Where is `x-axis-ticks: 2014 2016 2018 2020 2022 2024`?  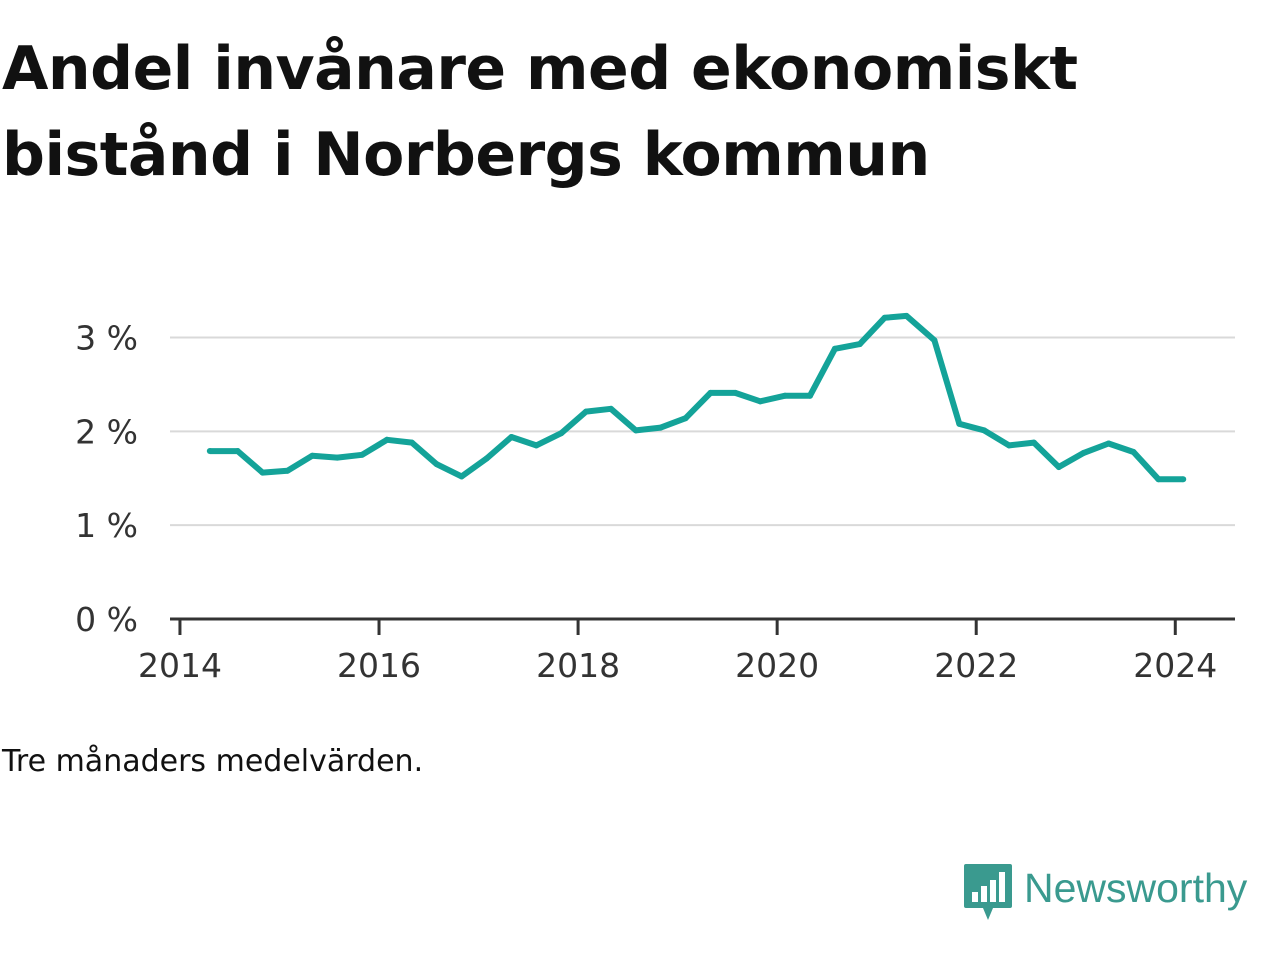 x-axis-ticks: 2014 2016 2018 2020 2022 2024 is located at coordinates (677, 652).